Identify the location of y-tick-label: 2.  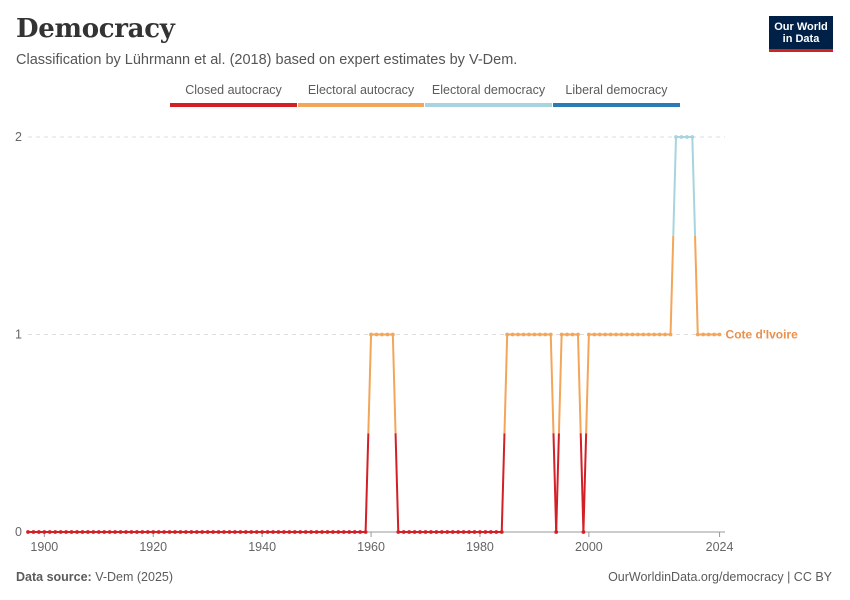
(18, 137).